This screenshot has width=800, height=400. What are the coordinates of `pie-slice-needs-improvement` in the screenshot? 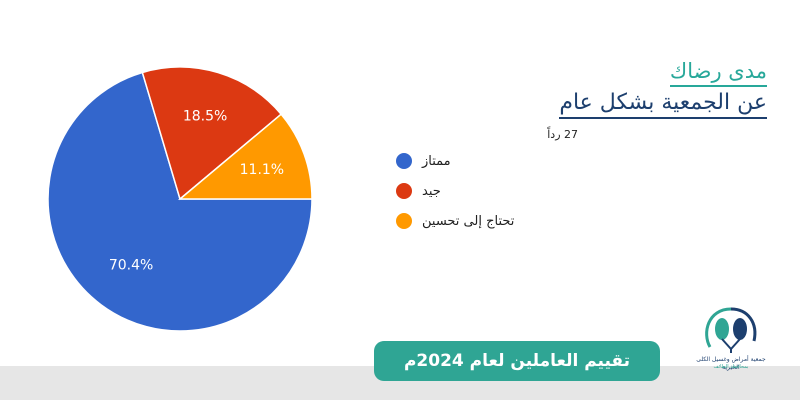 It's located at (245, 156).